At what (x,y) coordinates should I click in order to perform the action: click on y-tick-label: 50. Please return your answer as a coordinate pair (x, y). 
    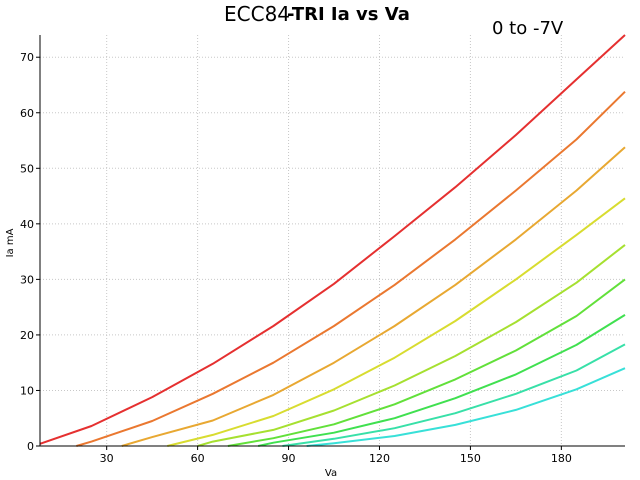
    Looking at the image, I should click on (27, 168).